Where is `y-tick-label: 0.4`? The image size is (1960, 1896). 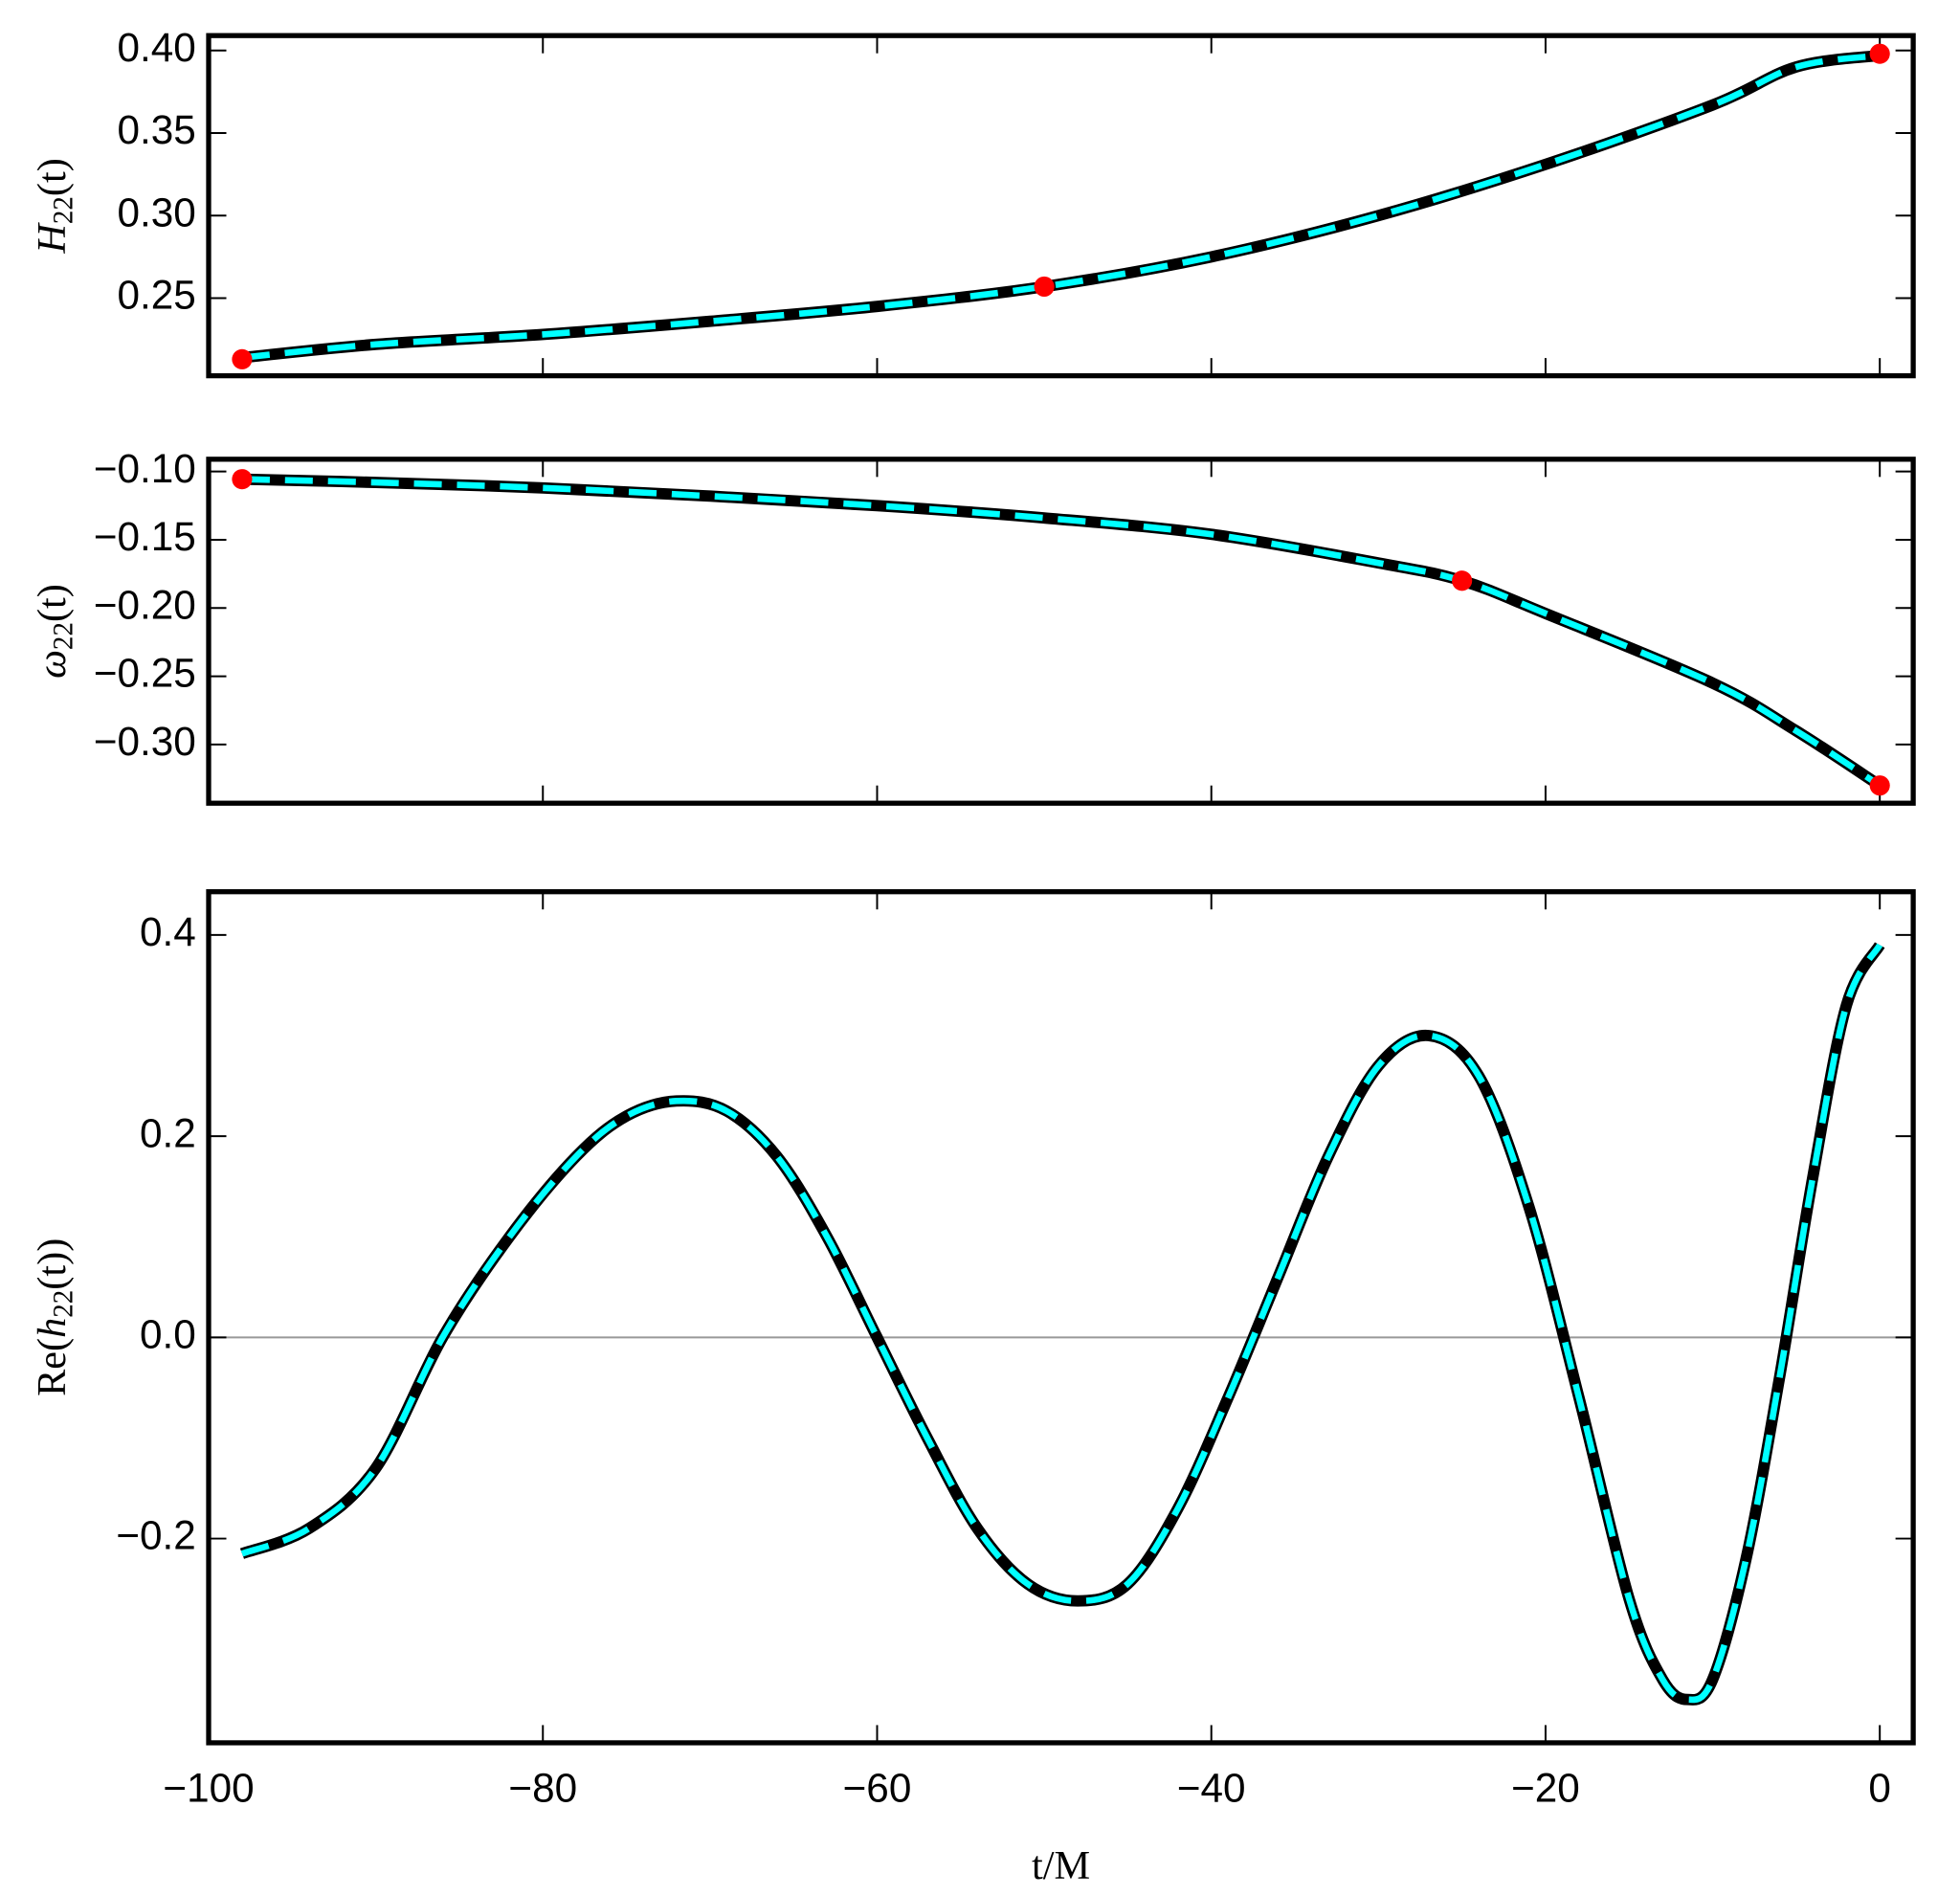 y-tick-label: 0.4 is located at coordinates (168, 932).